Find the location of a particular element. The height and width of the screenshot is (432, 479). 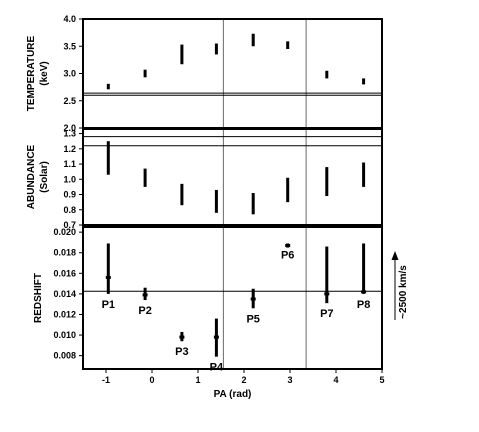

x-tick-label: 1 is located at coordinates (197, 380).